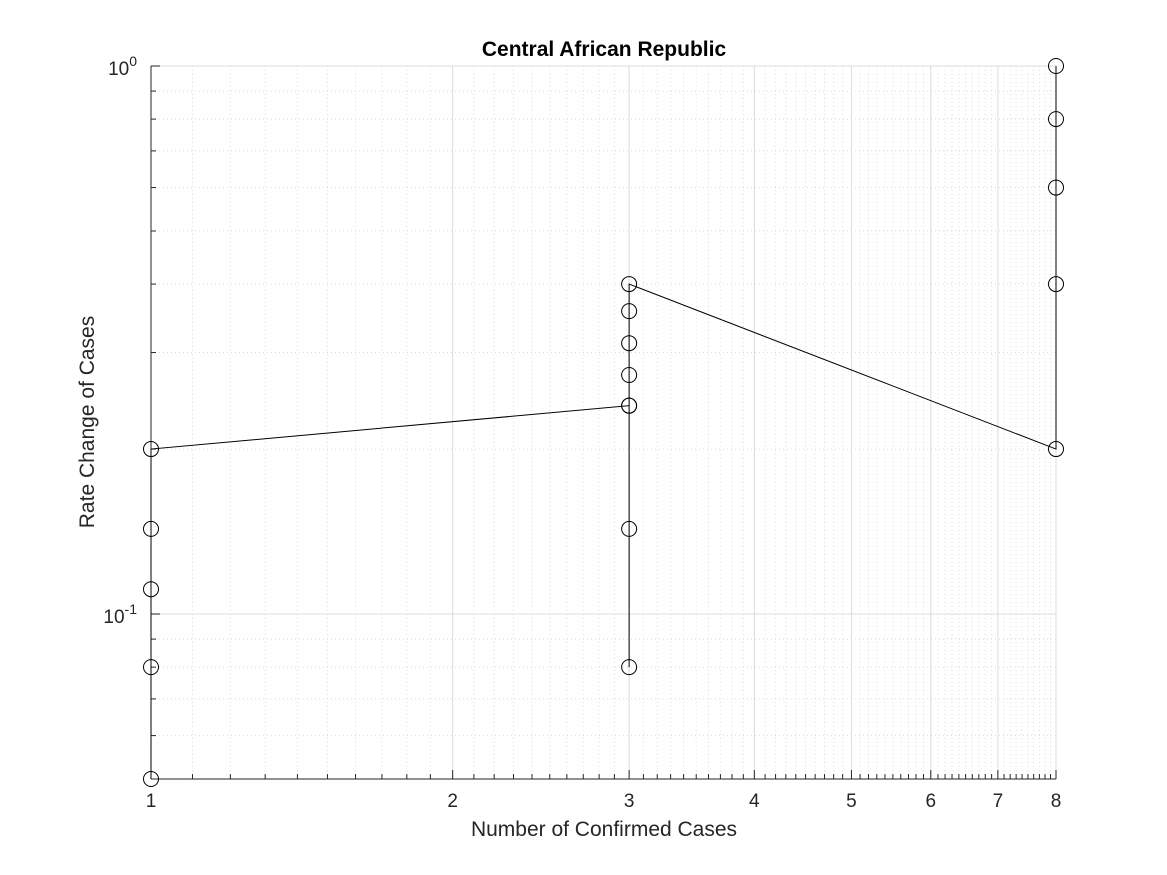 This screenshot has width=1167, height=875. I want to click on y-axis-label: Rate Change of Cases, so click(87, 422).